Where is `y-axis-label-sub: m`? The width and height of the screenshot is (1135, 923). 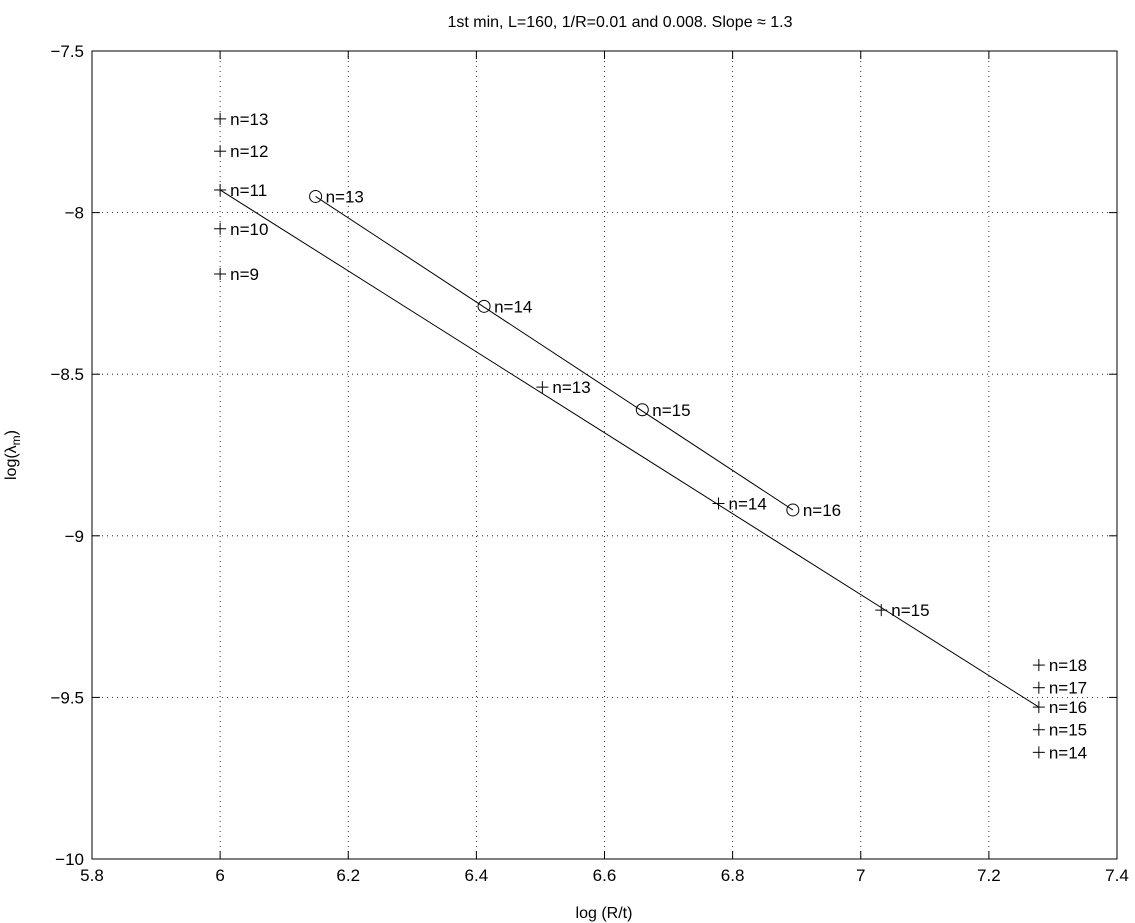 y-axis-label-sub: m is located at coordinates (16, 440).